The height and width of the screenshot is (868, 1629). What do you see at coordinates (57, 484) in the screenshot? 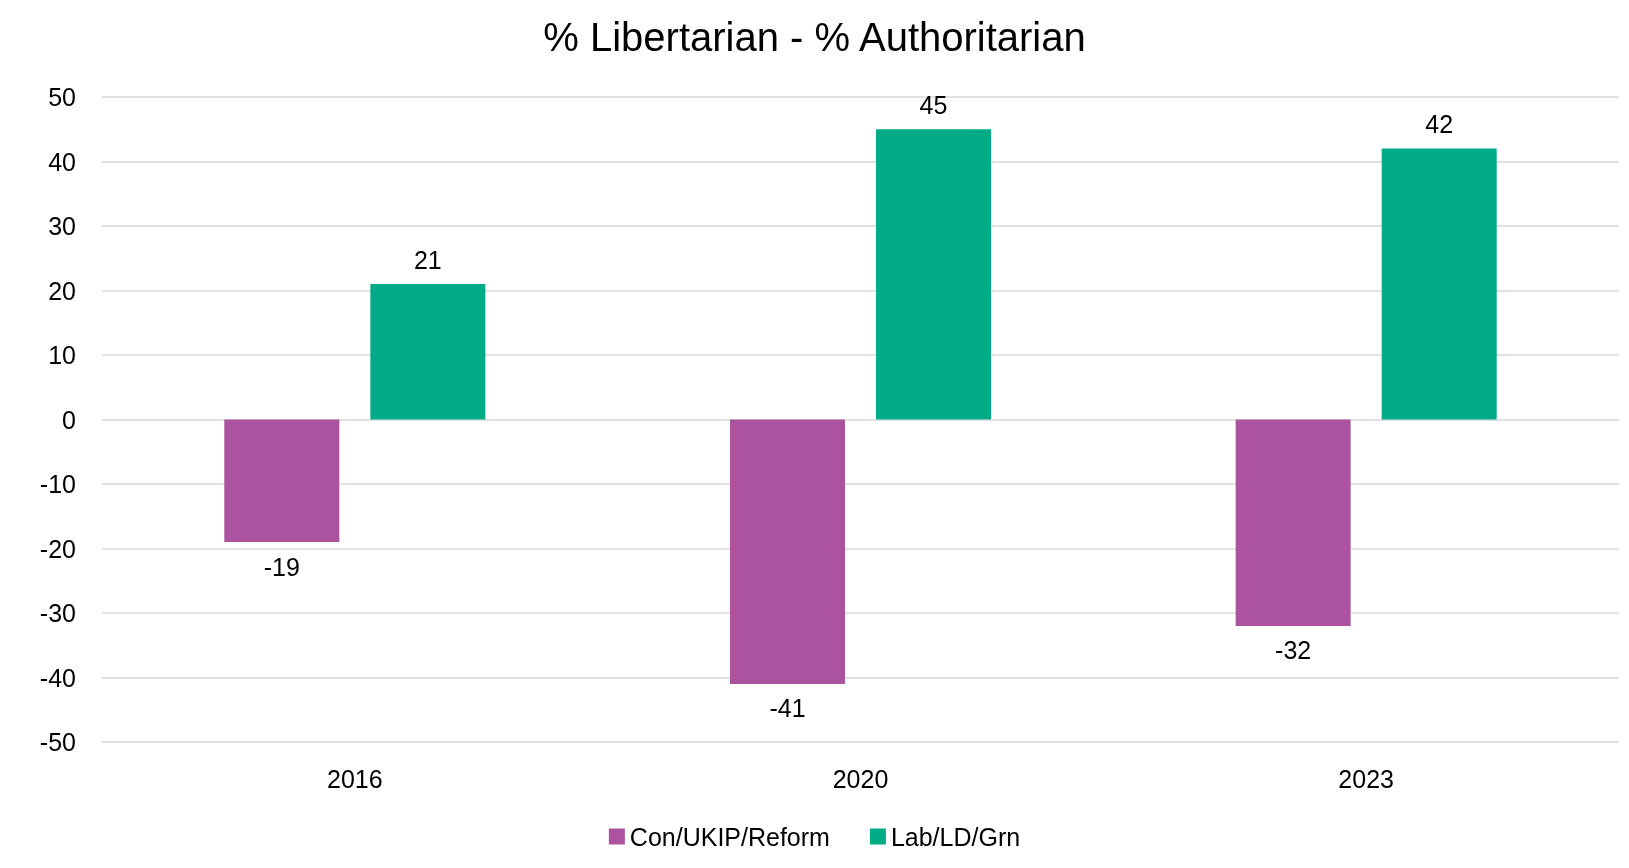
I see `y-tick-label: -10` at bounding box center [57, 484].